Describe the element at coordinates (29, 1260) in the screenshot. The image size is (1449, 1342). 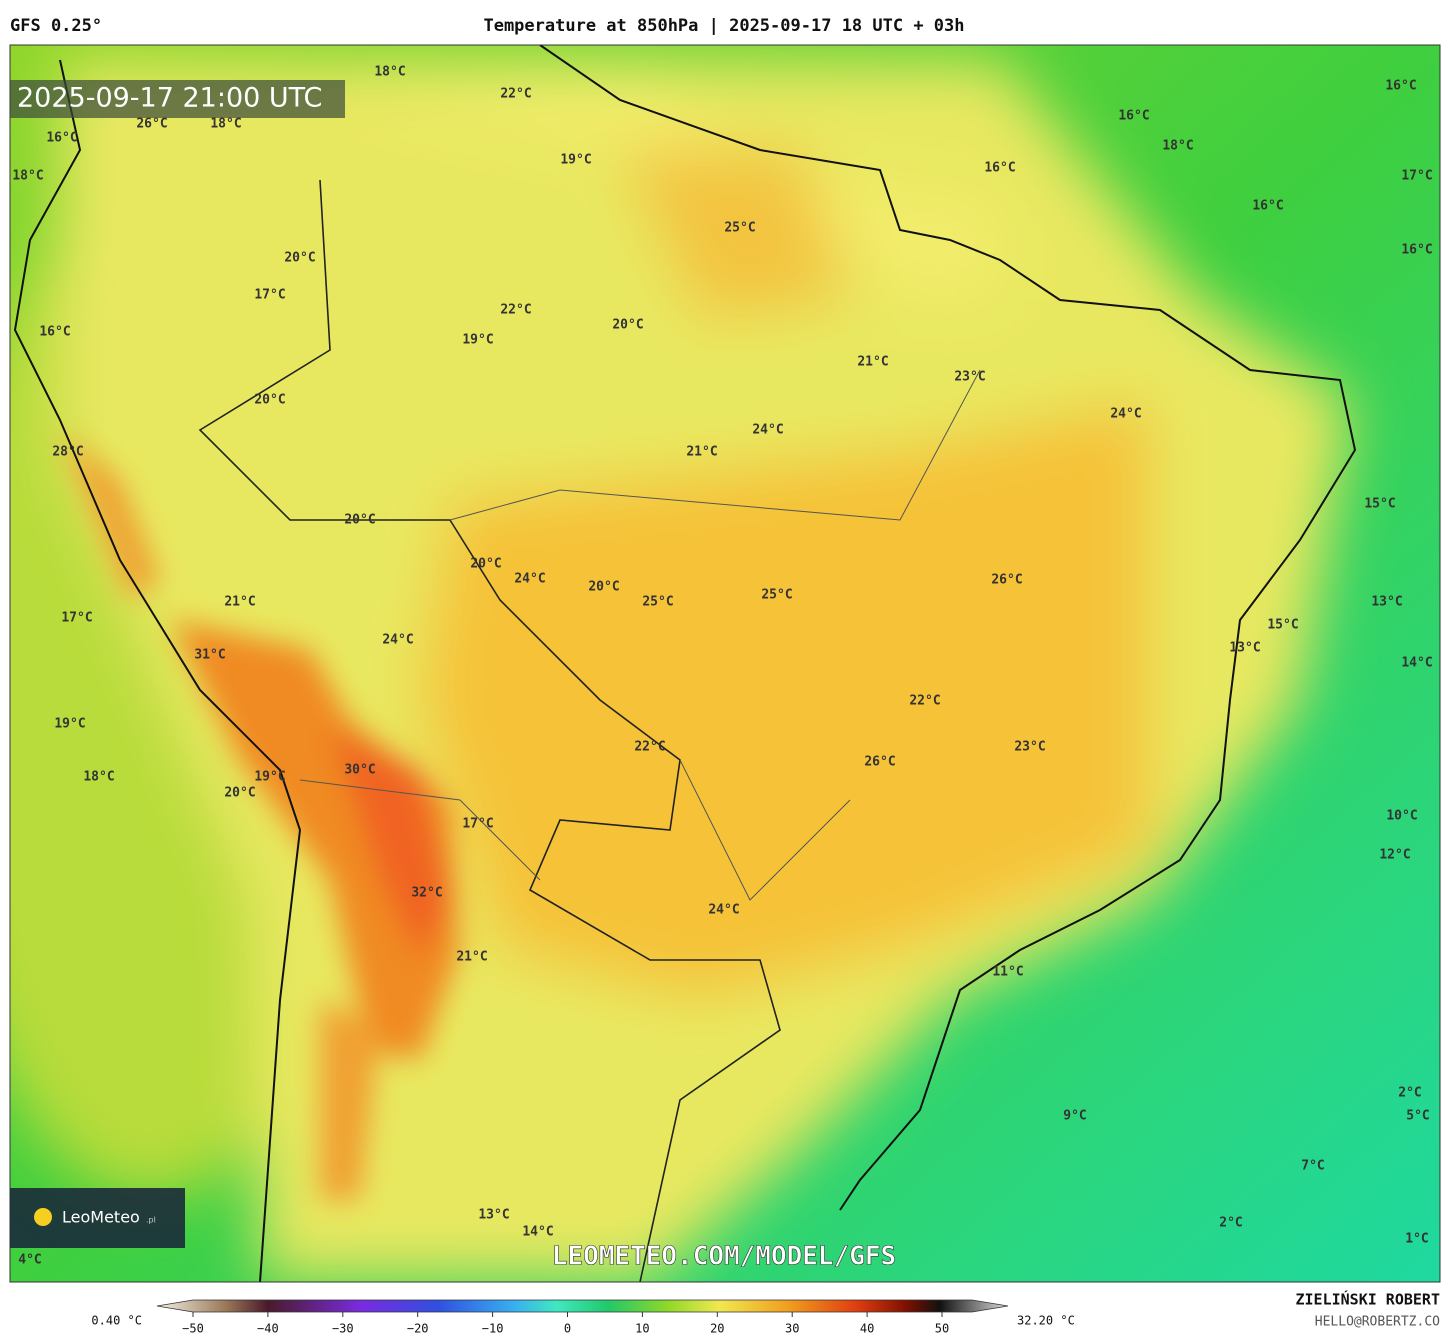
I see `temperature-label: 4°C` at that location.